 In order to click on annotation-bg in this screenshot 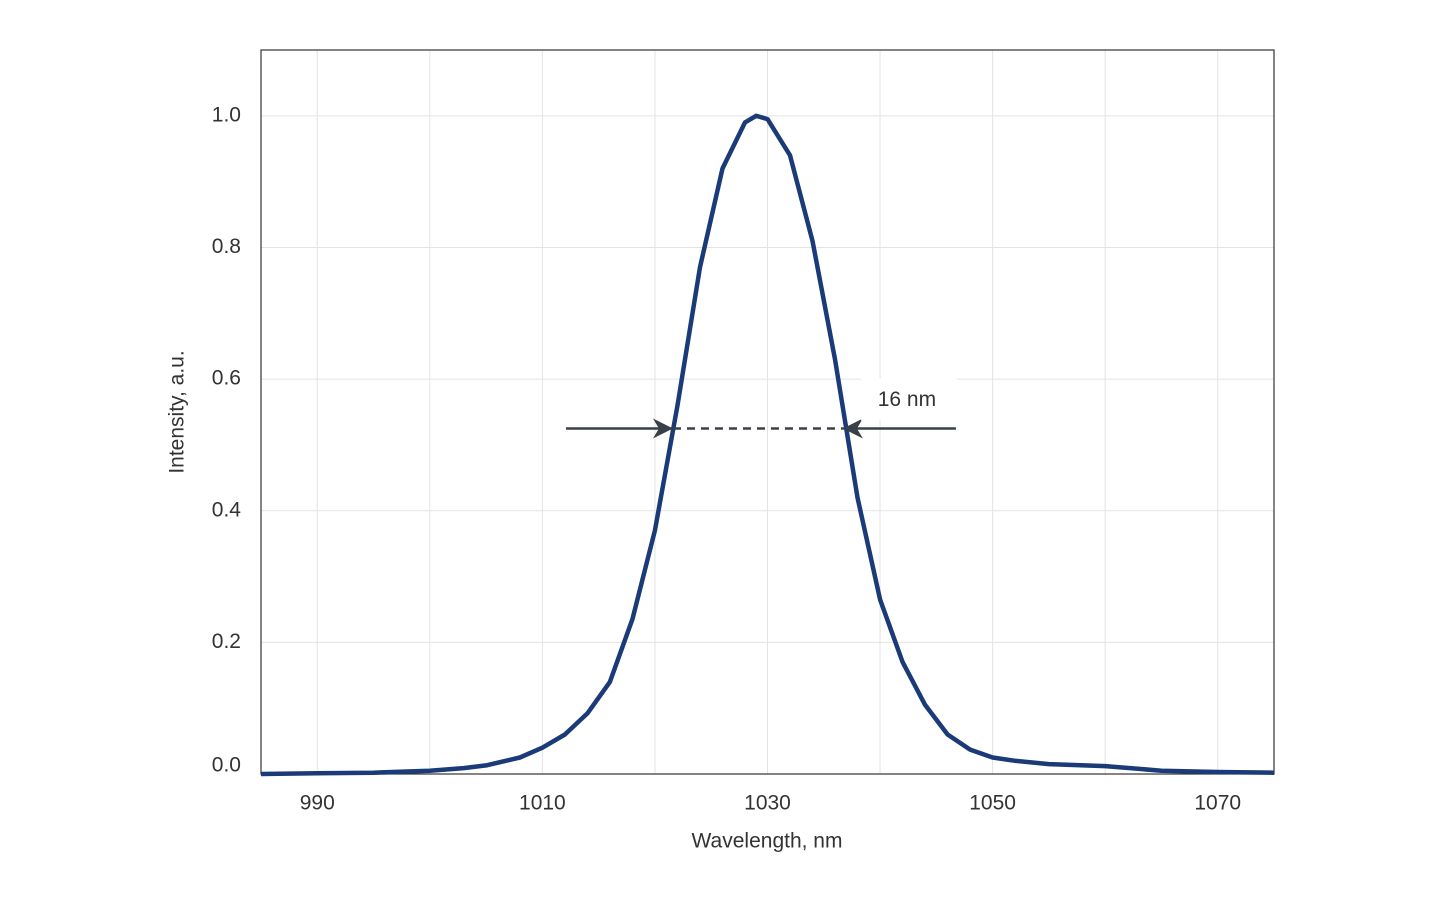, I will do `click(908, 399)`.